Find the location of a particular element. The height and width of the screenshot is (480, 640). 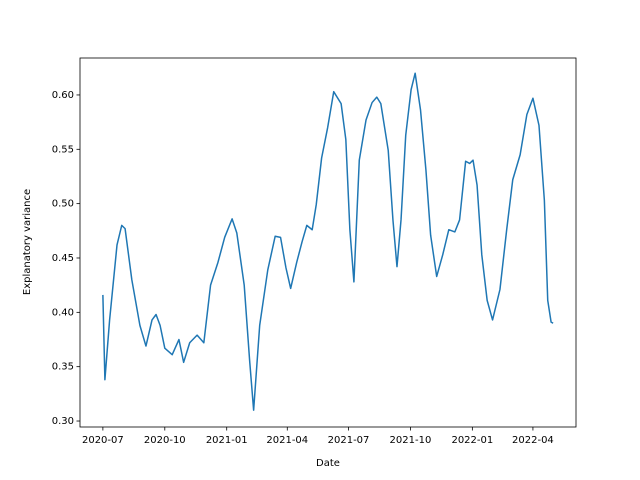

y-tick-label: 0.40 is located at coordinates (63, 312).